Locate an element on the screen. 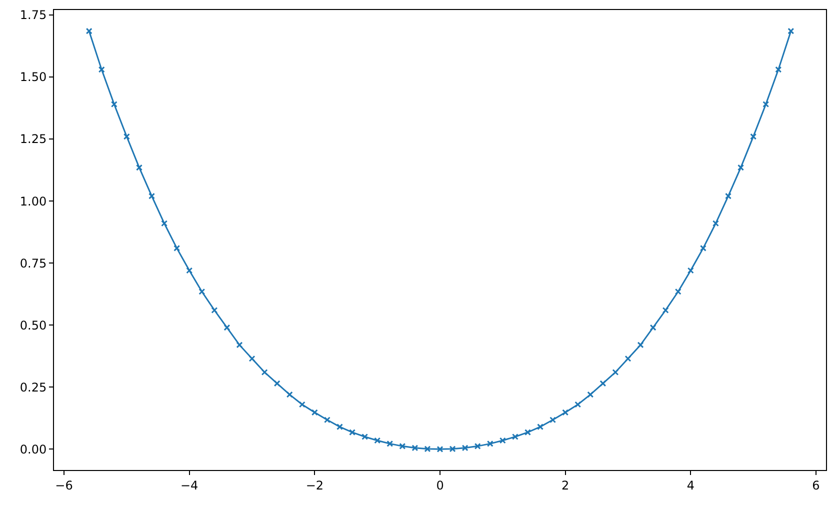 The height and width of the screenshot is (505, 835). y-tick-label: 1.50 is located at coordinates (33, 77).